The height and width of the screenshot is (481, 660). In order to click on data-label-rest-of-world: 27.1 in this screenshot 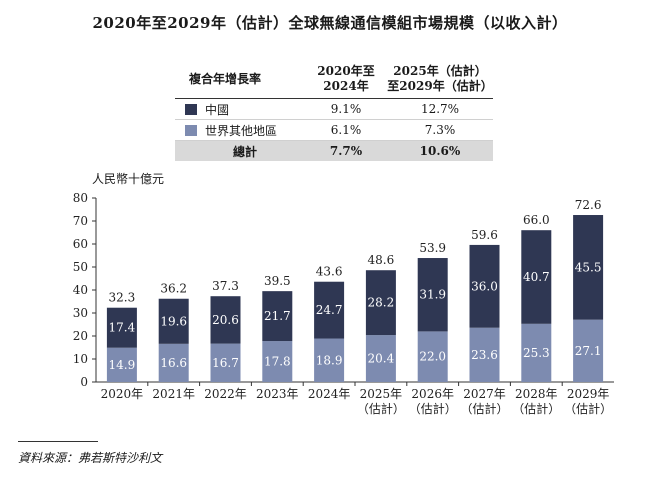, I will do `click(588, 351)`.